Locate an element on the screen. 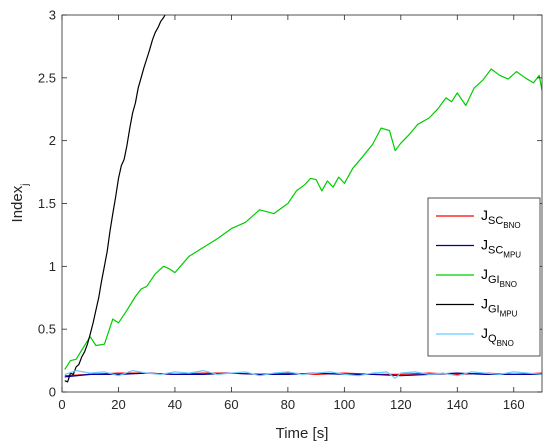 The width and height of the screenshot is (550, 447). y-axis-label: Indexj is located at coordinates (20, 203).